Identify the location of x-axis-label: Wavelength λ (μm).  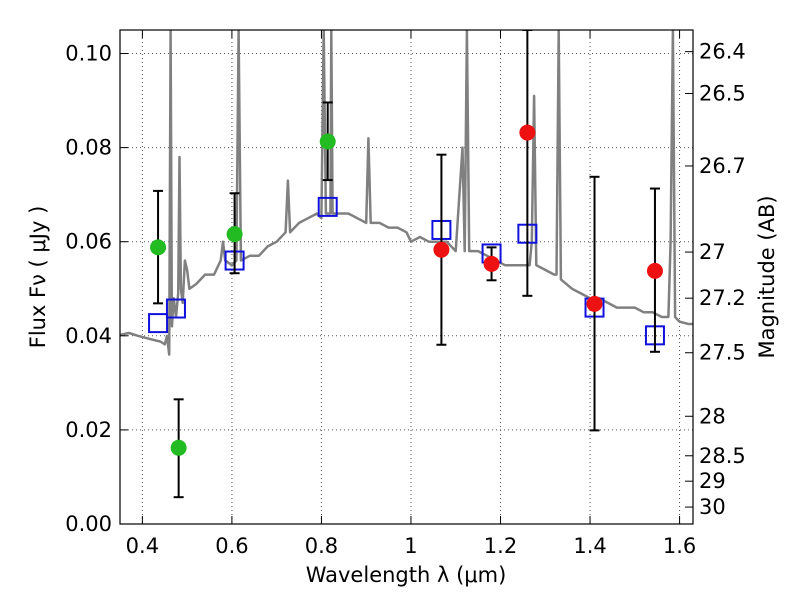
(406, 575).